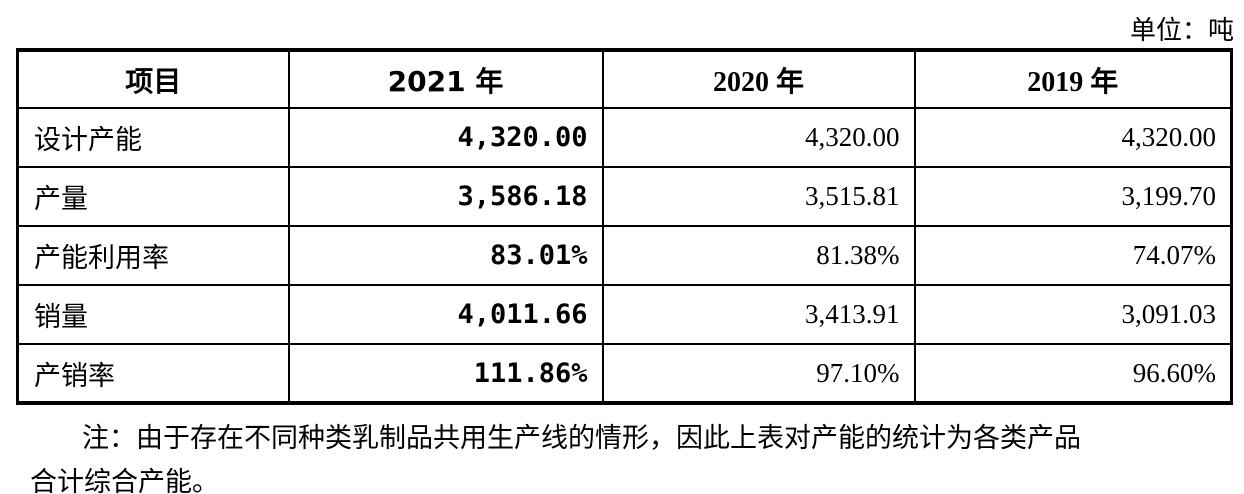 This screenshot has height=494, width=1244. I want to click on value-2021: 3,586.18, so click(445, 196).